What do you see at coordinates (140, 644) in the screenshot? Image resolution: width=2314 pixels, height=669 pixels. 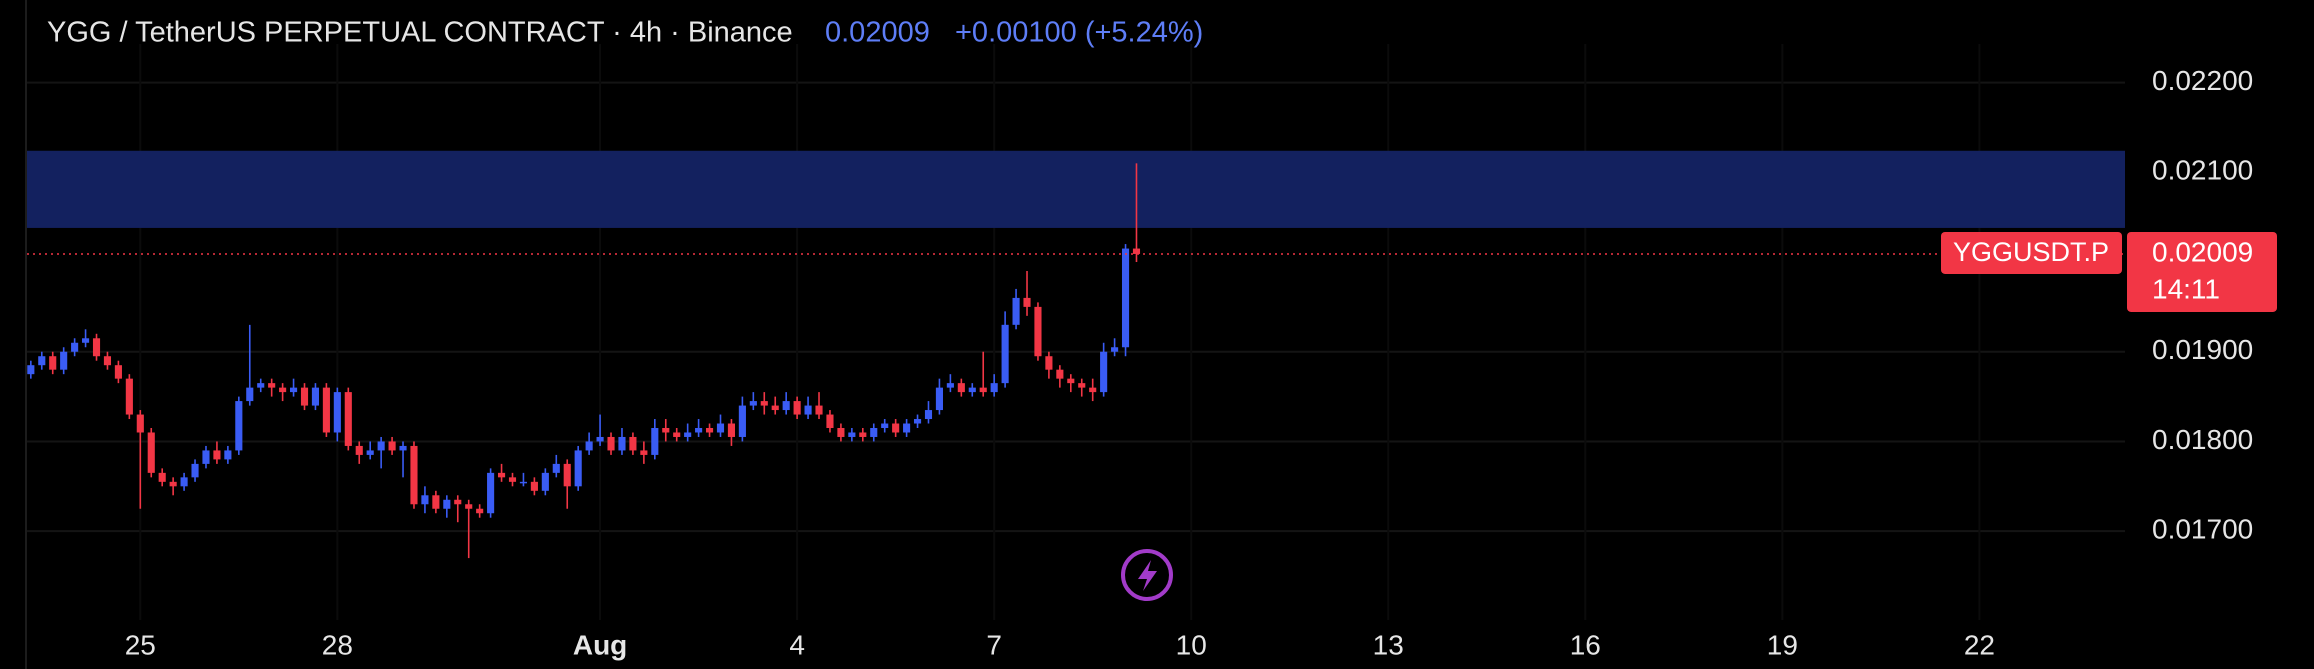 I see `x-tick-label: 25` at bounding box center [140, 644].